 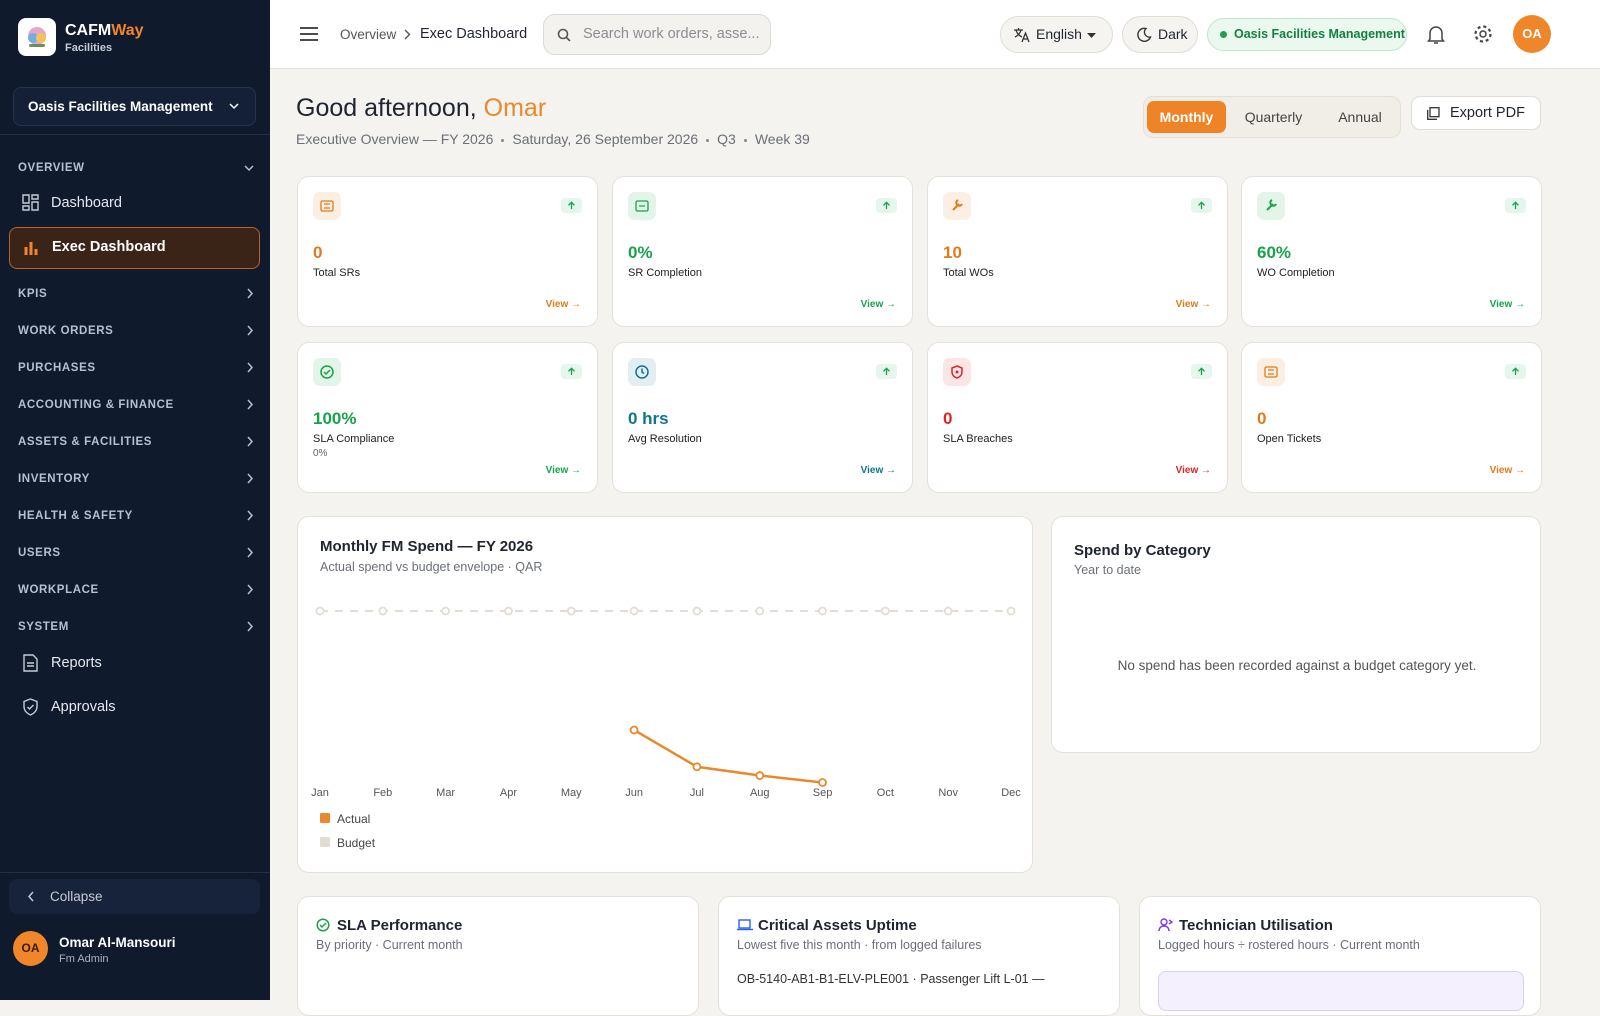 I want to click on period-tabs: Monthly Quarterly Annual, so click(x=1272, y=117).